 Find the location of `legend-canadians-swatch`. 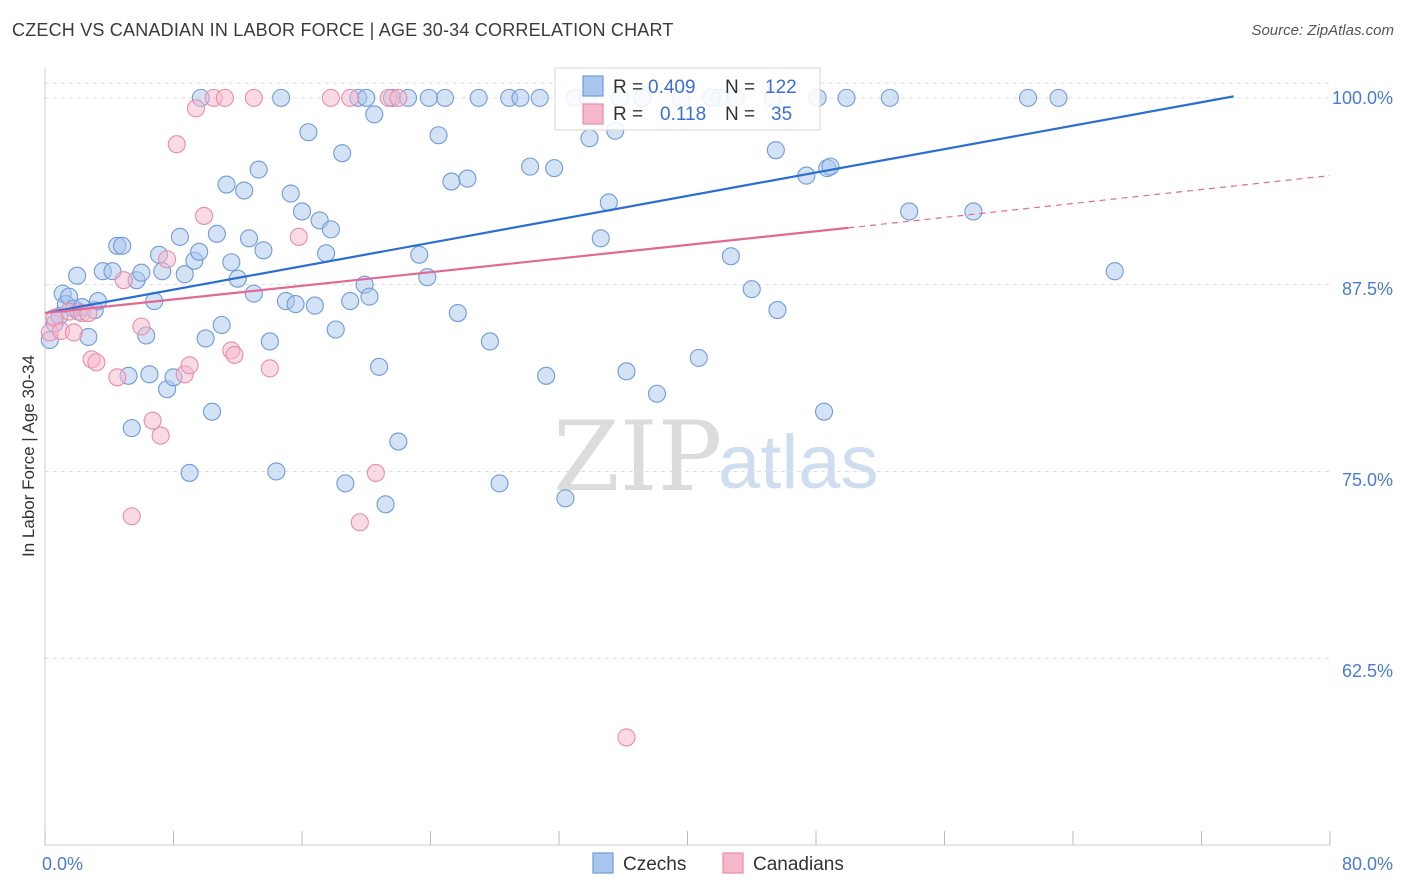

legend-canadians-swatch is located at coordinates (733, 863).